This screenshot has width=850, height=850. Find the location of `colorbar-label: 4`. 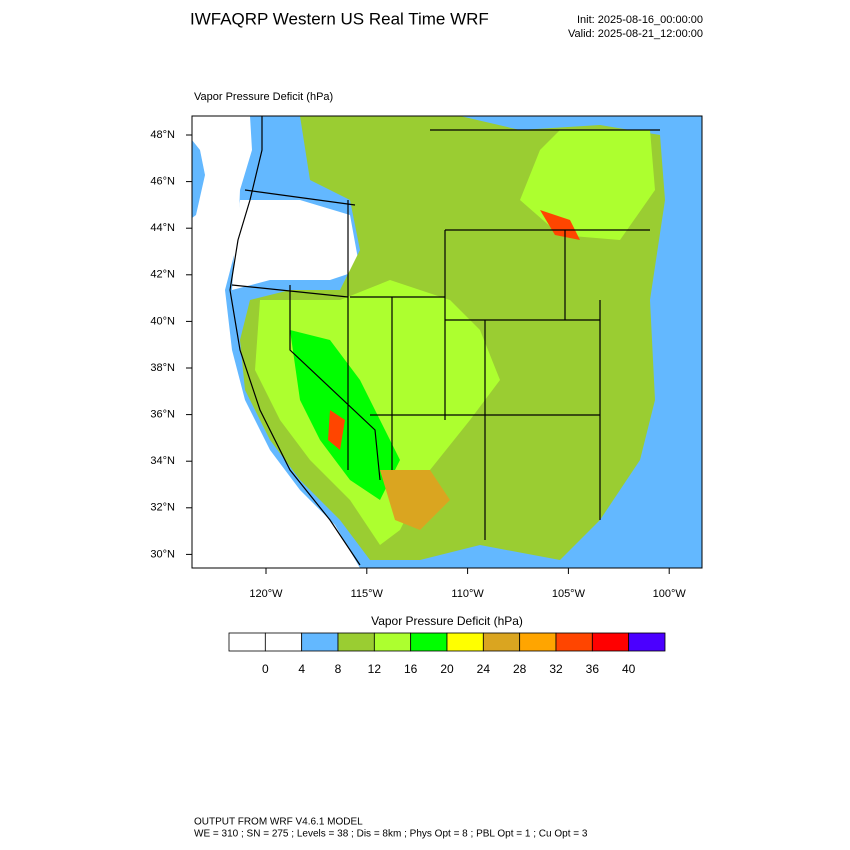

colorbar-label: 4 is located at coordinates (301, 669).